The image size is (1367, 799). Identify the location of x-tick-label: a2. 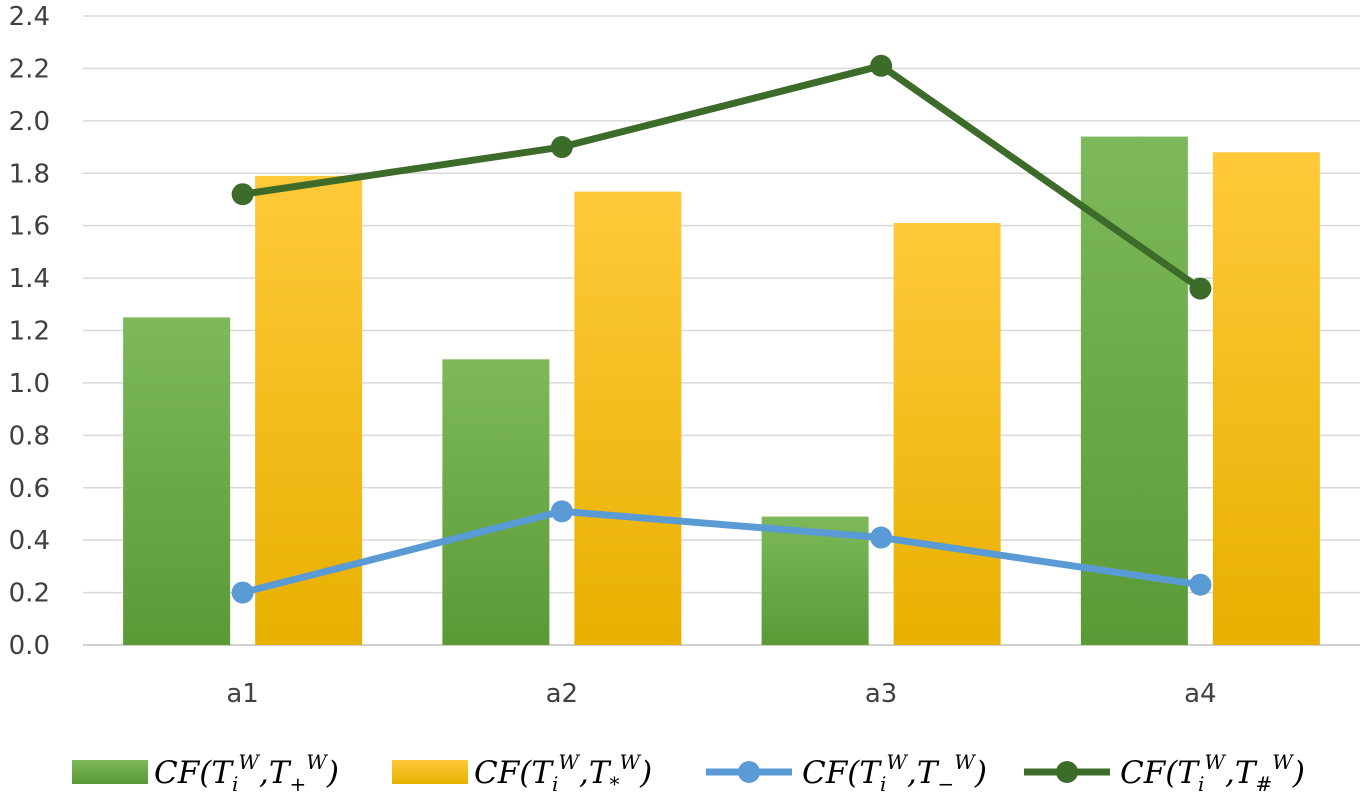
(562, 694).